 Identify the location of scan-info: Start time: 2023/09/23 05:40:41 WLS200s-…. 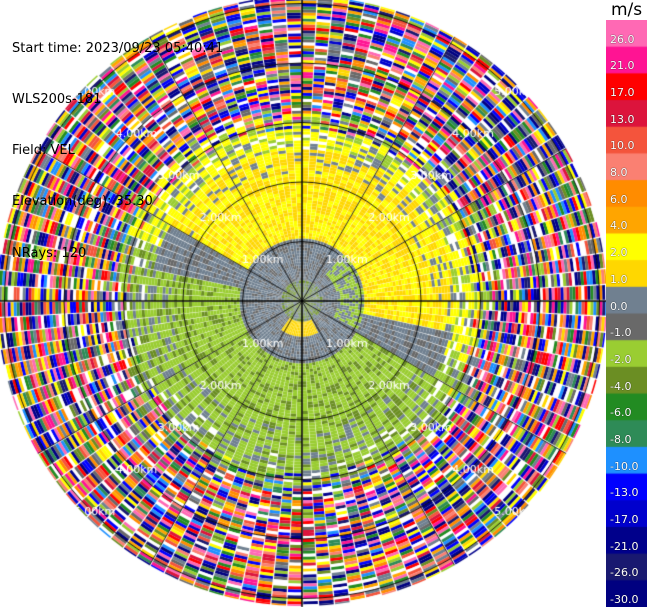
(117, 142).